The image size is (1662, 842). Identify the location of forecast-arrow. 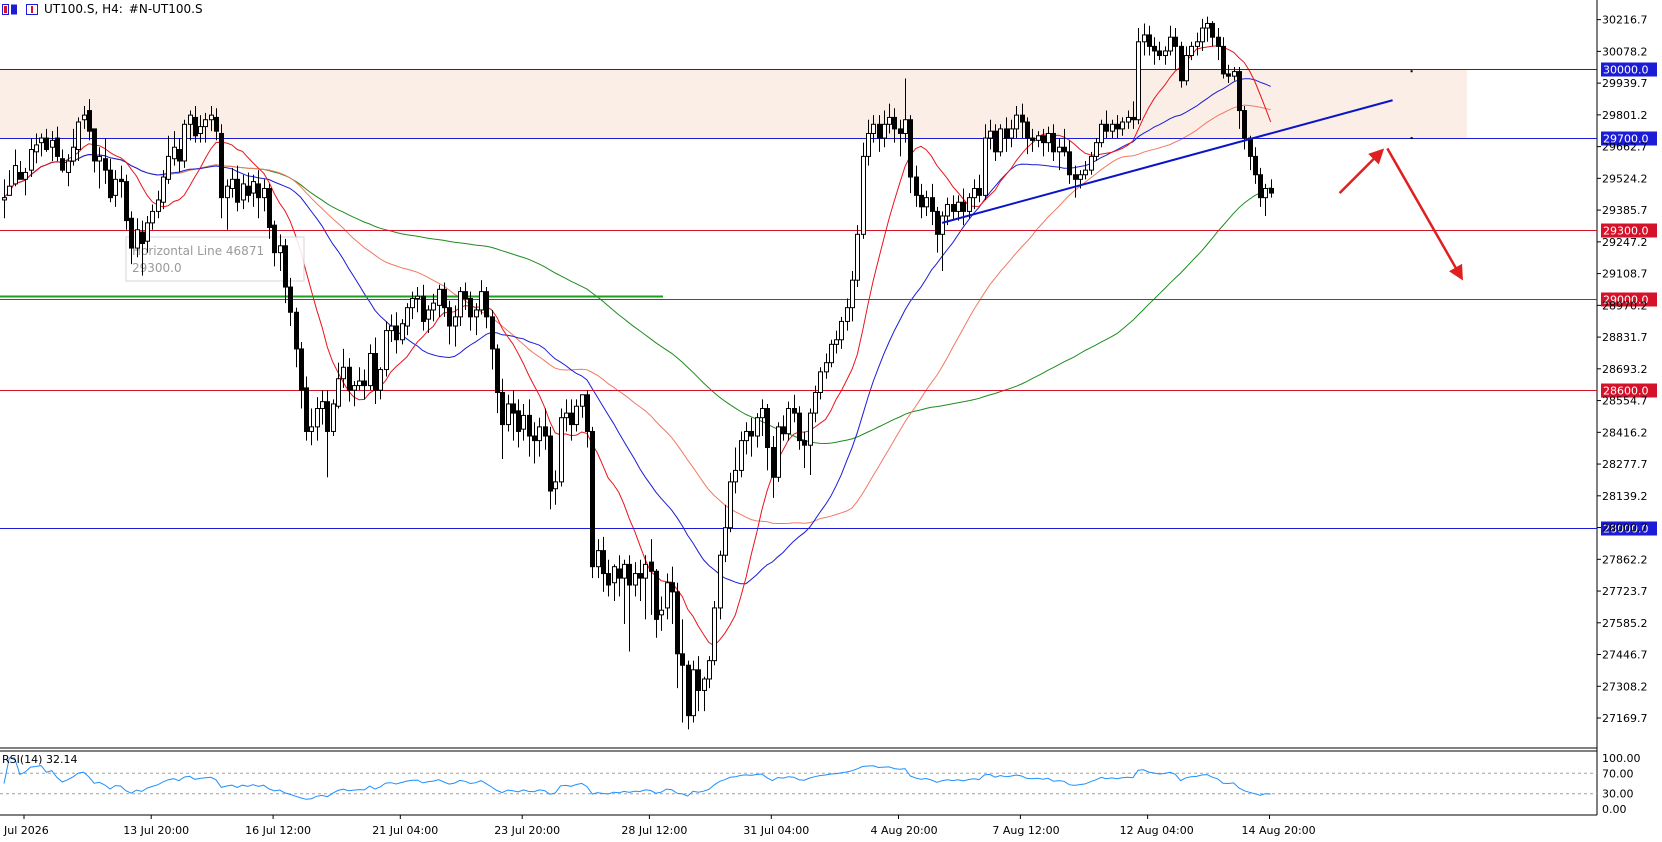
(1361, 171).